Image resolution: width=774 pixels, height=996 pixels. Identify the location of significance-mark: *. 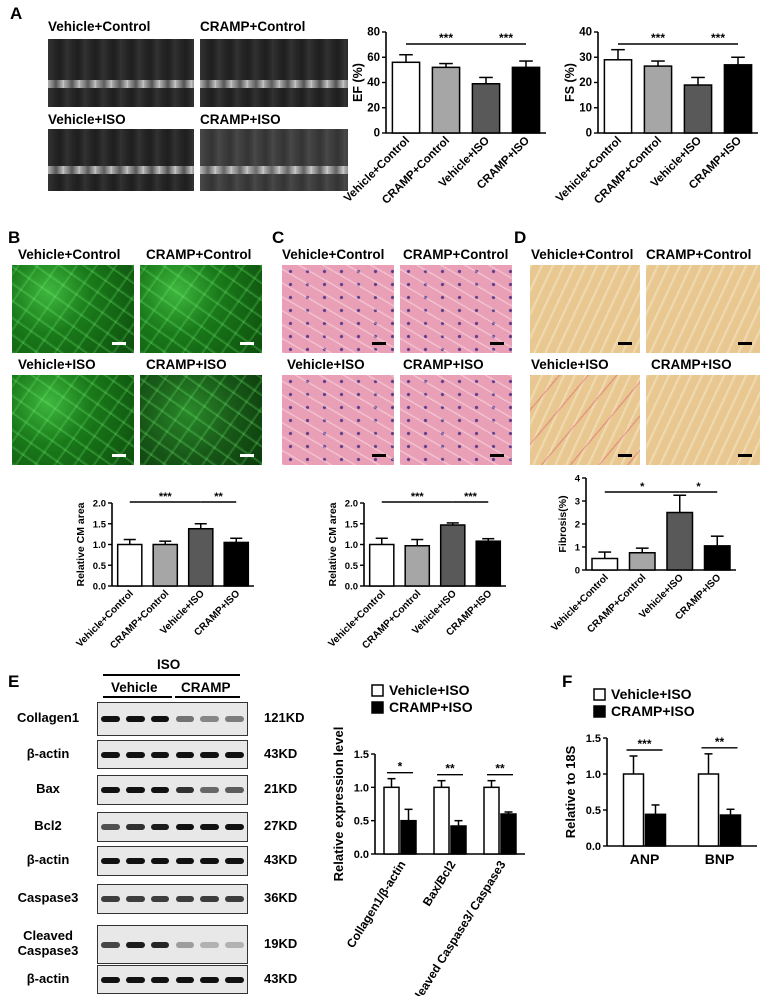
(698, 487).